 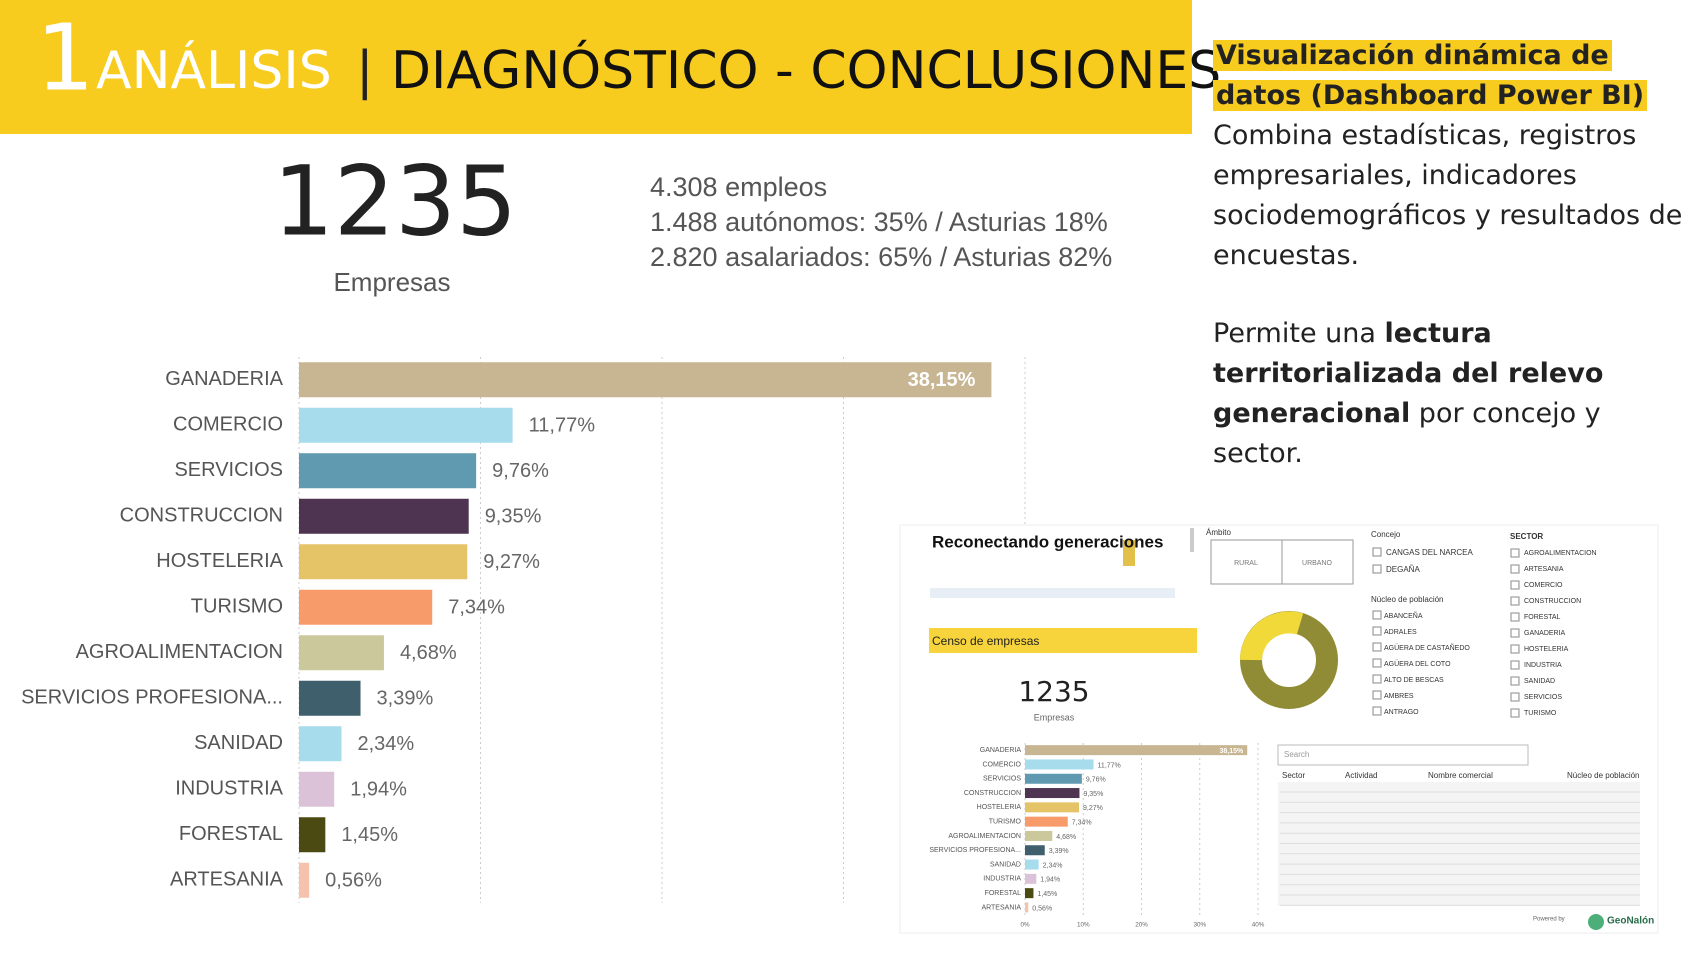 What do you see at coordinates (1047, 894) in the screenshot?
I see `value-label: 1,45%` at bounding box center [1047, 894].